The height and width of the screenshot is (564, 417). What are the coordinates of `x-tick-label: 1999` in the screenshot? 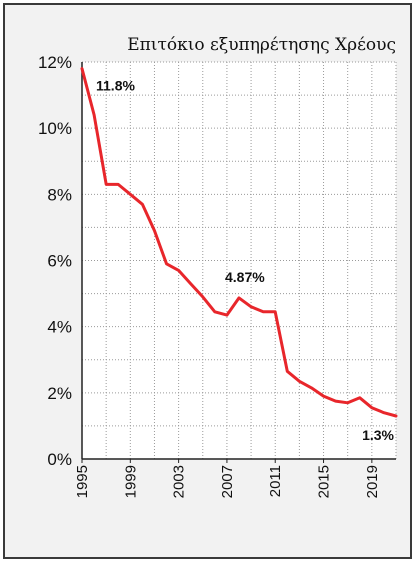 It's located at (130, 481).